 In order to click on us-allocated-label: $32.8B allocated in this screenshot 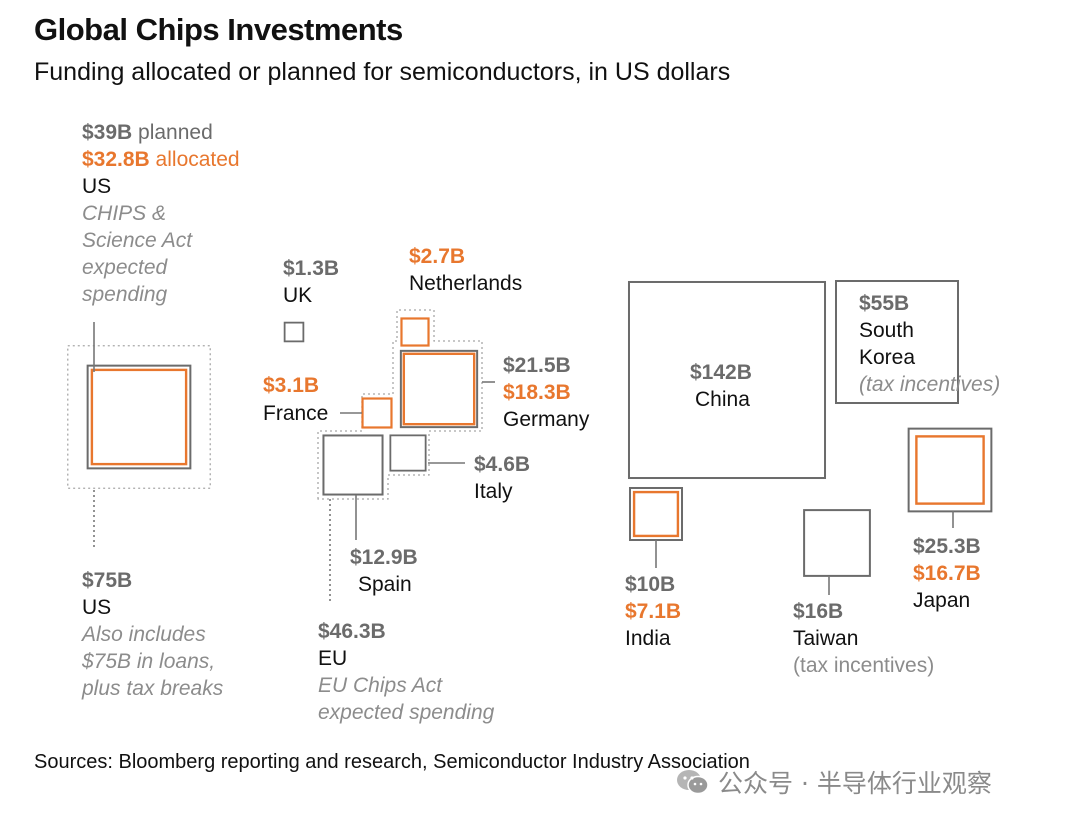, I will do `click(161, 159)`.